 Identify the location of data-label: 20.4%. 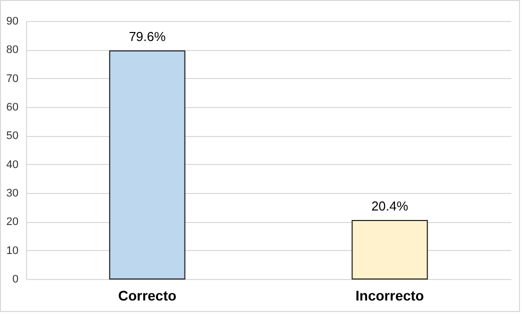
(390, 206).